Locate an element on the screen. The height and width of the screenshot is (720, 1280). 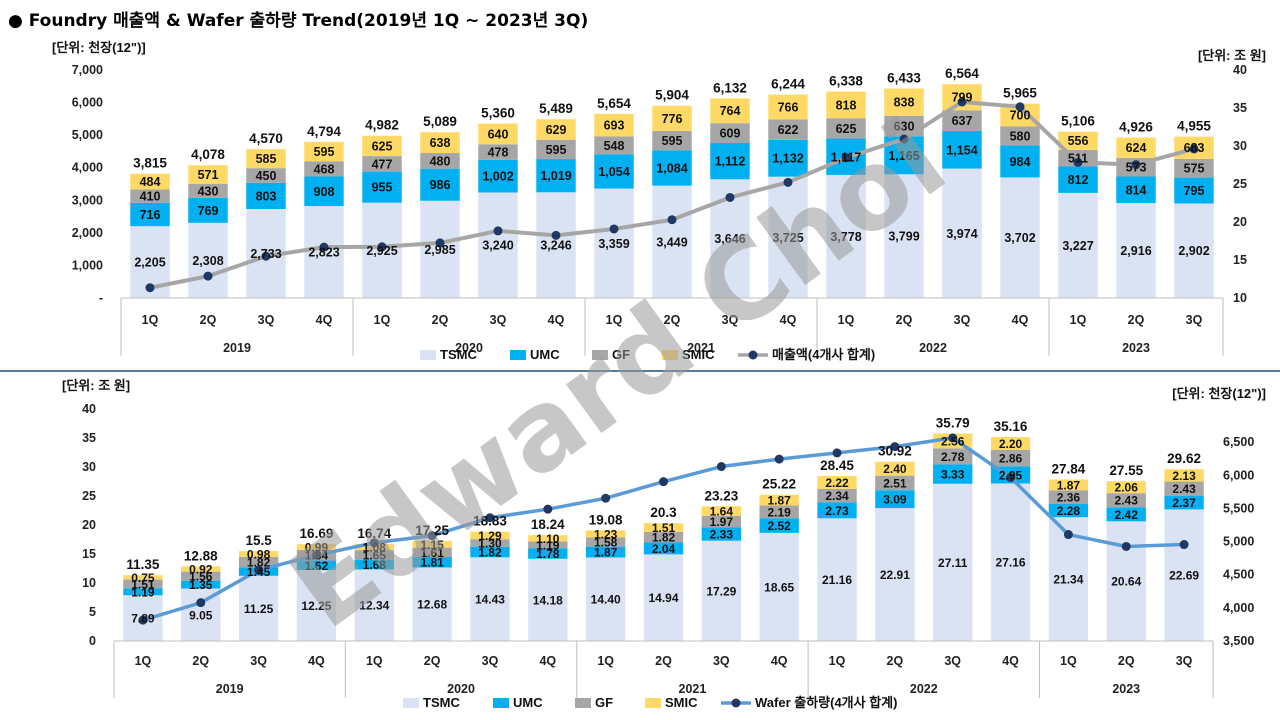
data-label-smic: 1.87 is located at coordinates (780, 501).